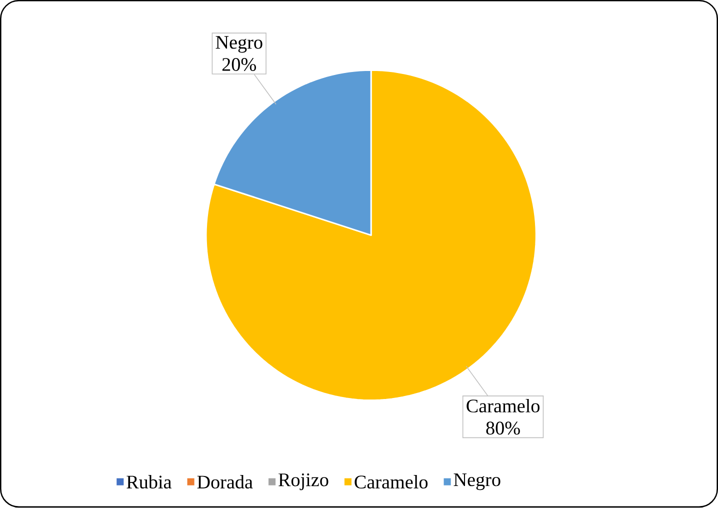 The image size is (718, 508). I want to click on slice-label: Negro, so click(239, 44).